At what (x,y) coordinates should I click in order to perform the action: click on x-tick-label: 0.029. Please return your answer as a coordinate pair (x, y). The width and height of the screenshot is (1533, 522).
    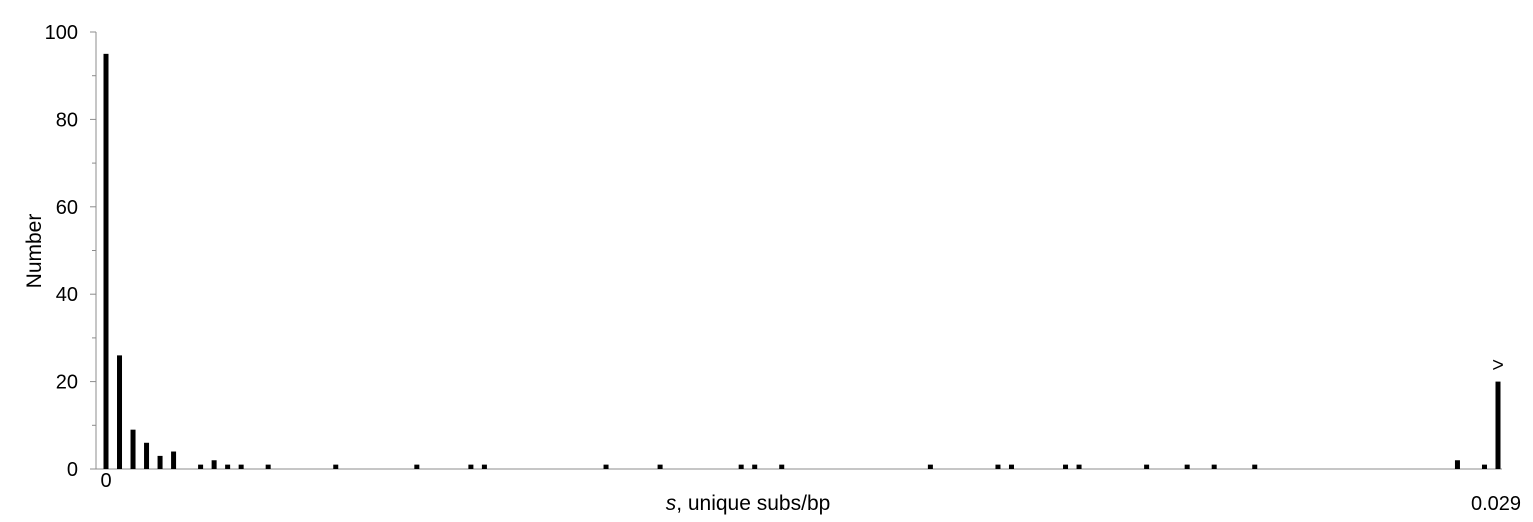
    Looking at the image, I should click on (1496, 504).